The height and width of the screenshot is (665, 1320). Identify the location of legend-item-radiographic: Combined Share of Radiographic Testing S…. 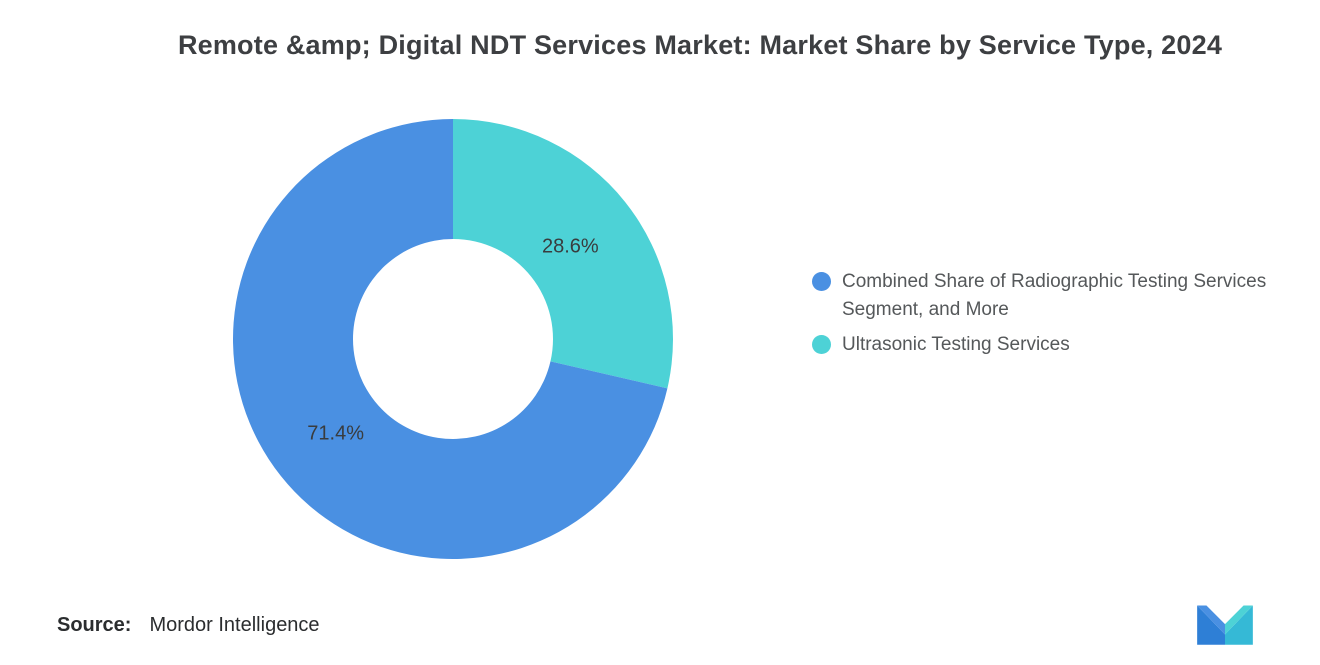
(1042, 296).